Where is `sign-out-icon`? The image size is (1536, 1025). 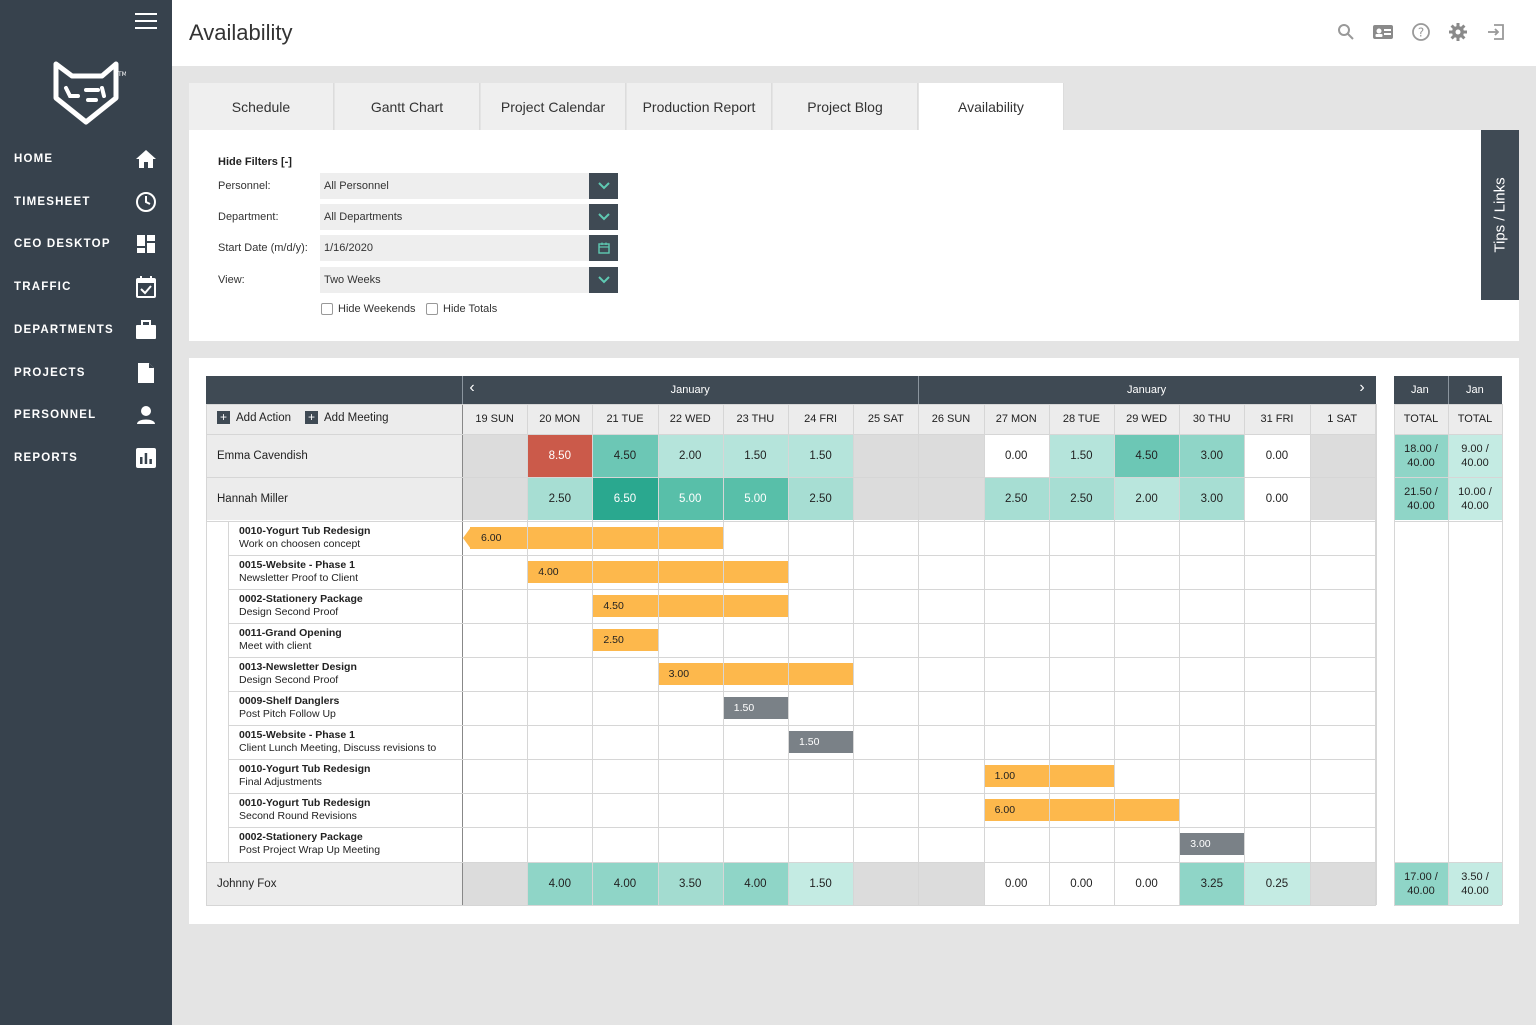 sign-out-icon is located at coordinates (1496, 32).